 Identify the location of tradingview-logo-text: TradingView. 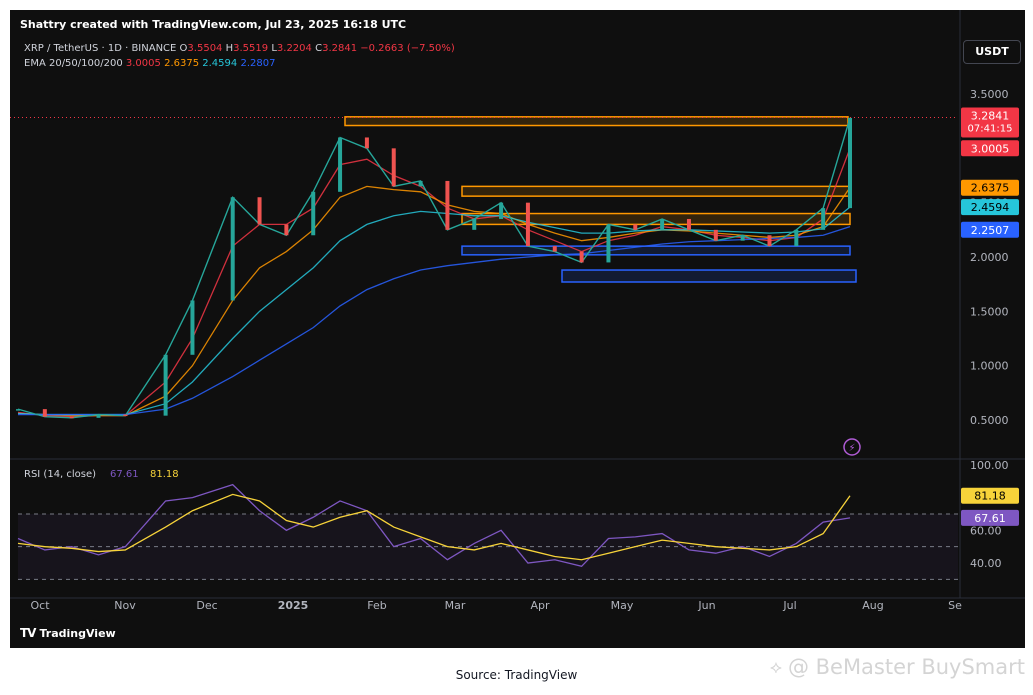
(77, 633).